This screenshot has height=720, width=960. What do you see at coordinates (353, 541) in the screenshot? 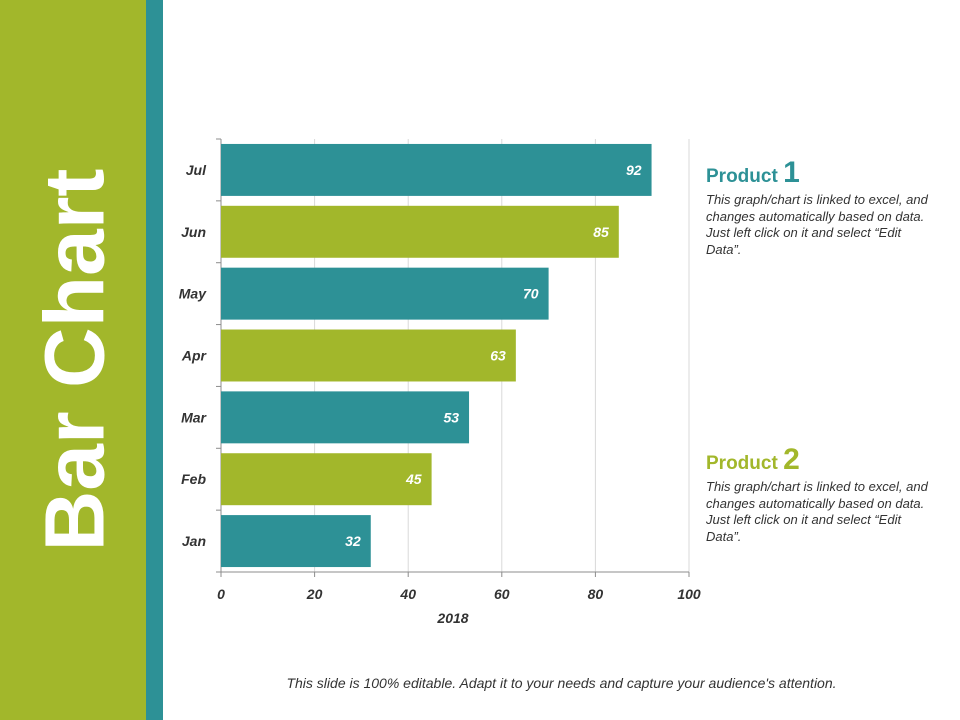
I see `data-label-jan: 32` at bounding box center [353, 541].